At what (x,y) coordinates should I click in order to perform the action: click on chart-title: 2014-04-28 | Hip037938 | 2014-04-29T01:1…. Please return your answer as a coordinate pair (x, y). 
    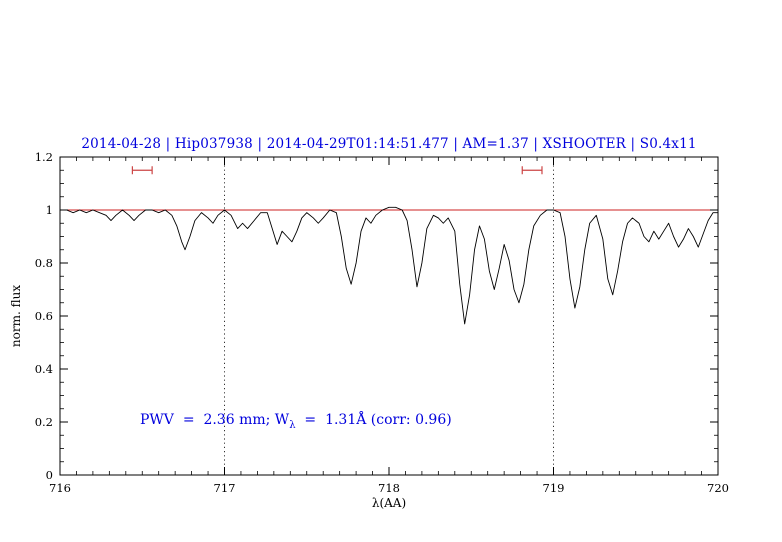
    Looking at the image, I should click on (389, 144).